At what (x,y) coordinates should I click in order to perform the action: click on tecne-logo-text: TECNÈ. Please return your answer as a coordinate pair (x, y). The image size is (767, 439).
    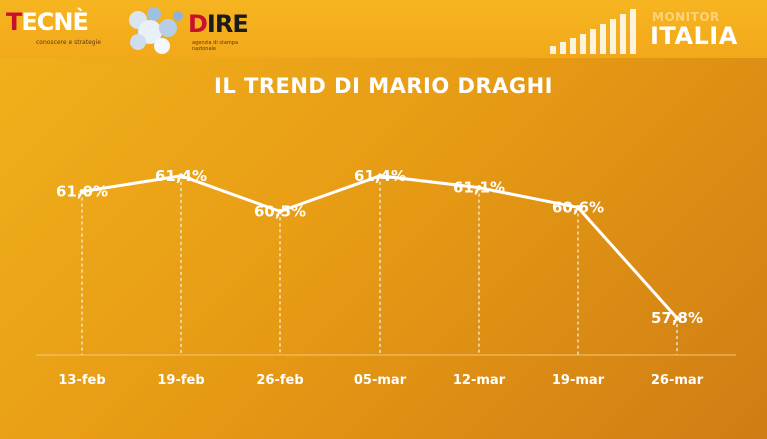
    Looking at the image, I should click on (47, 22).